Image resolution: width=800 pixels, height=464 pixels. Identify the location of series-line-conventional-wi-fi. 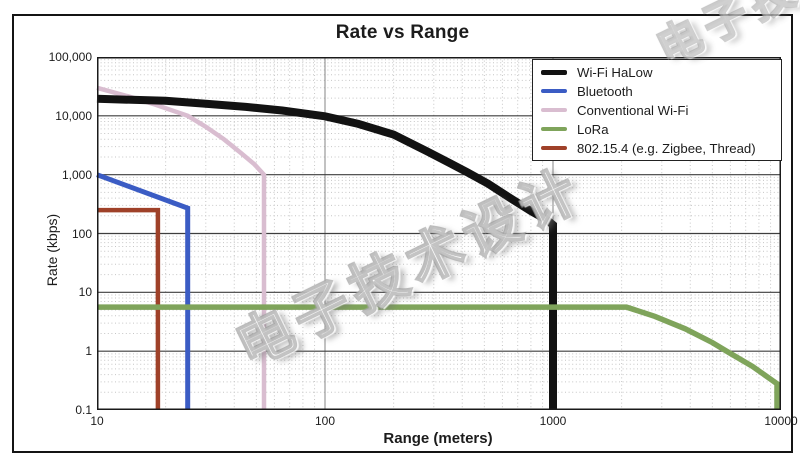
(181, 247).